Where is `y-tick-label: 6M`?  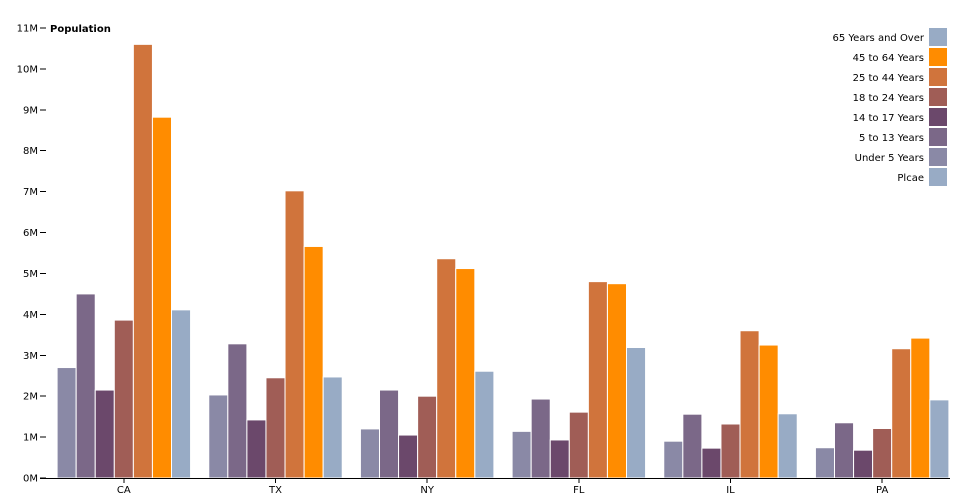 y-tick-label: 6M is located at coordinates (30, 233).